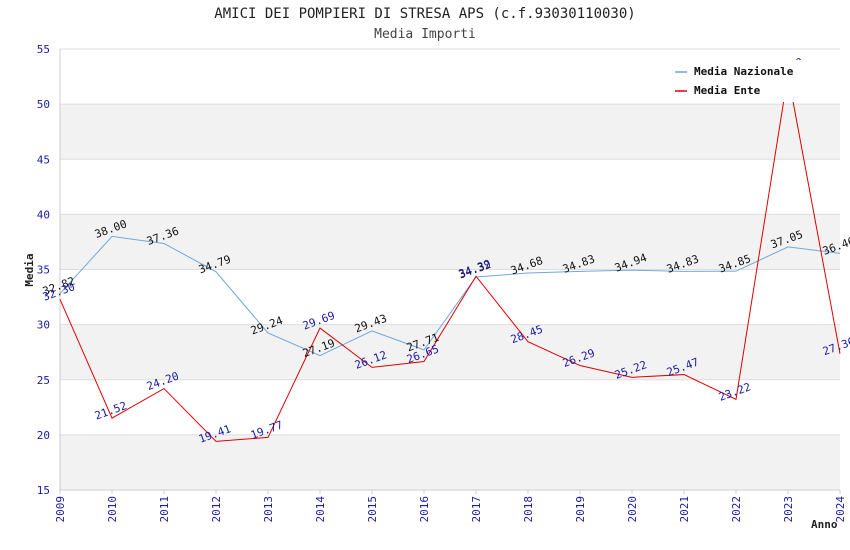  I want to click on x-tick-label: 2016, so click(424, 509).